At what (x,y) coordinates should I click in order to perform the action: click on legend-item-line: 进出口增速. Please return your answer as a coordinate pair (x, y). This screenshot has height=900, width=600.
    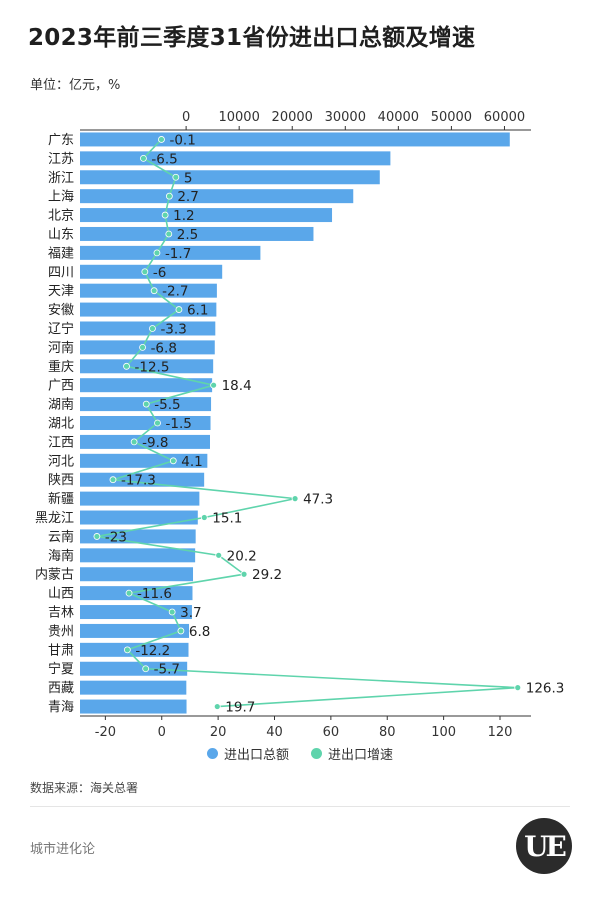
    Looking at the image, I should click on (352, 753).